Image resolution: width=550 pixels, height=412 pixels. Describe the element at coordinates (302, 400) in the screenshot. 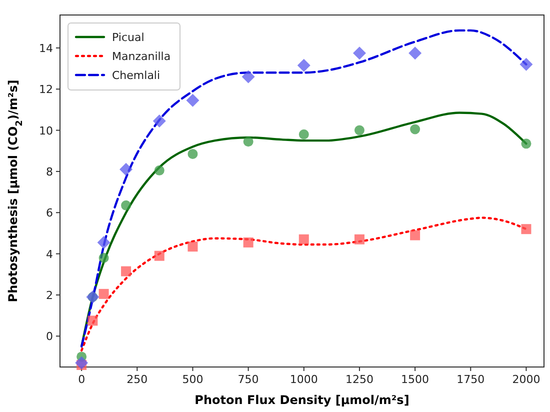

I see `x-axis-title: Photon Flux Density [µmol/m²s]` at that location.